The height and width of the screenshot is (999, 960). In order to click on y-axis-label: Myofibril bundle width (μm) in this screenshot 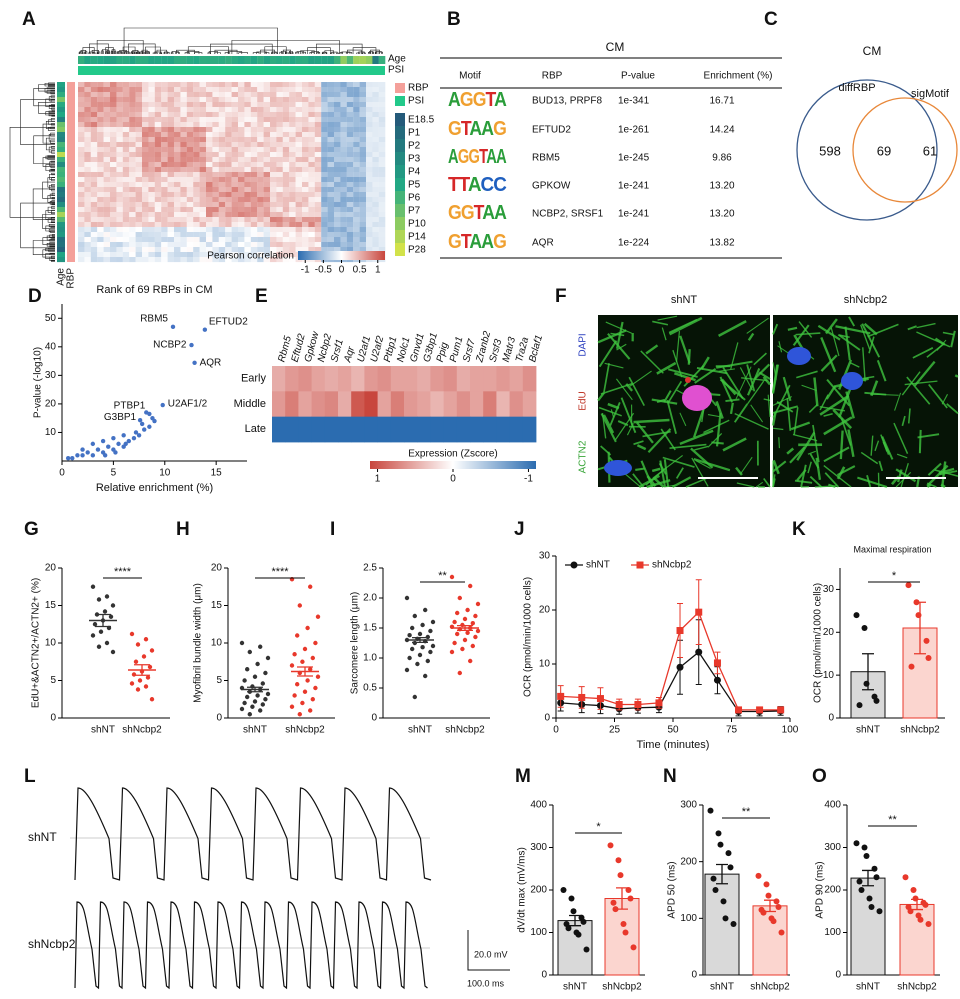, I will do `click(198, 643)`.